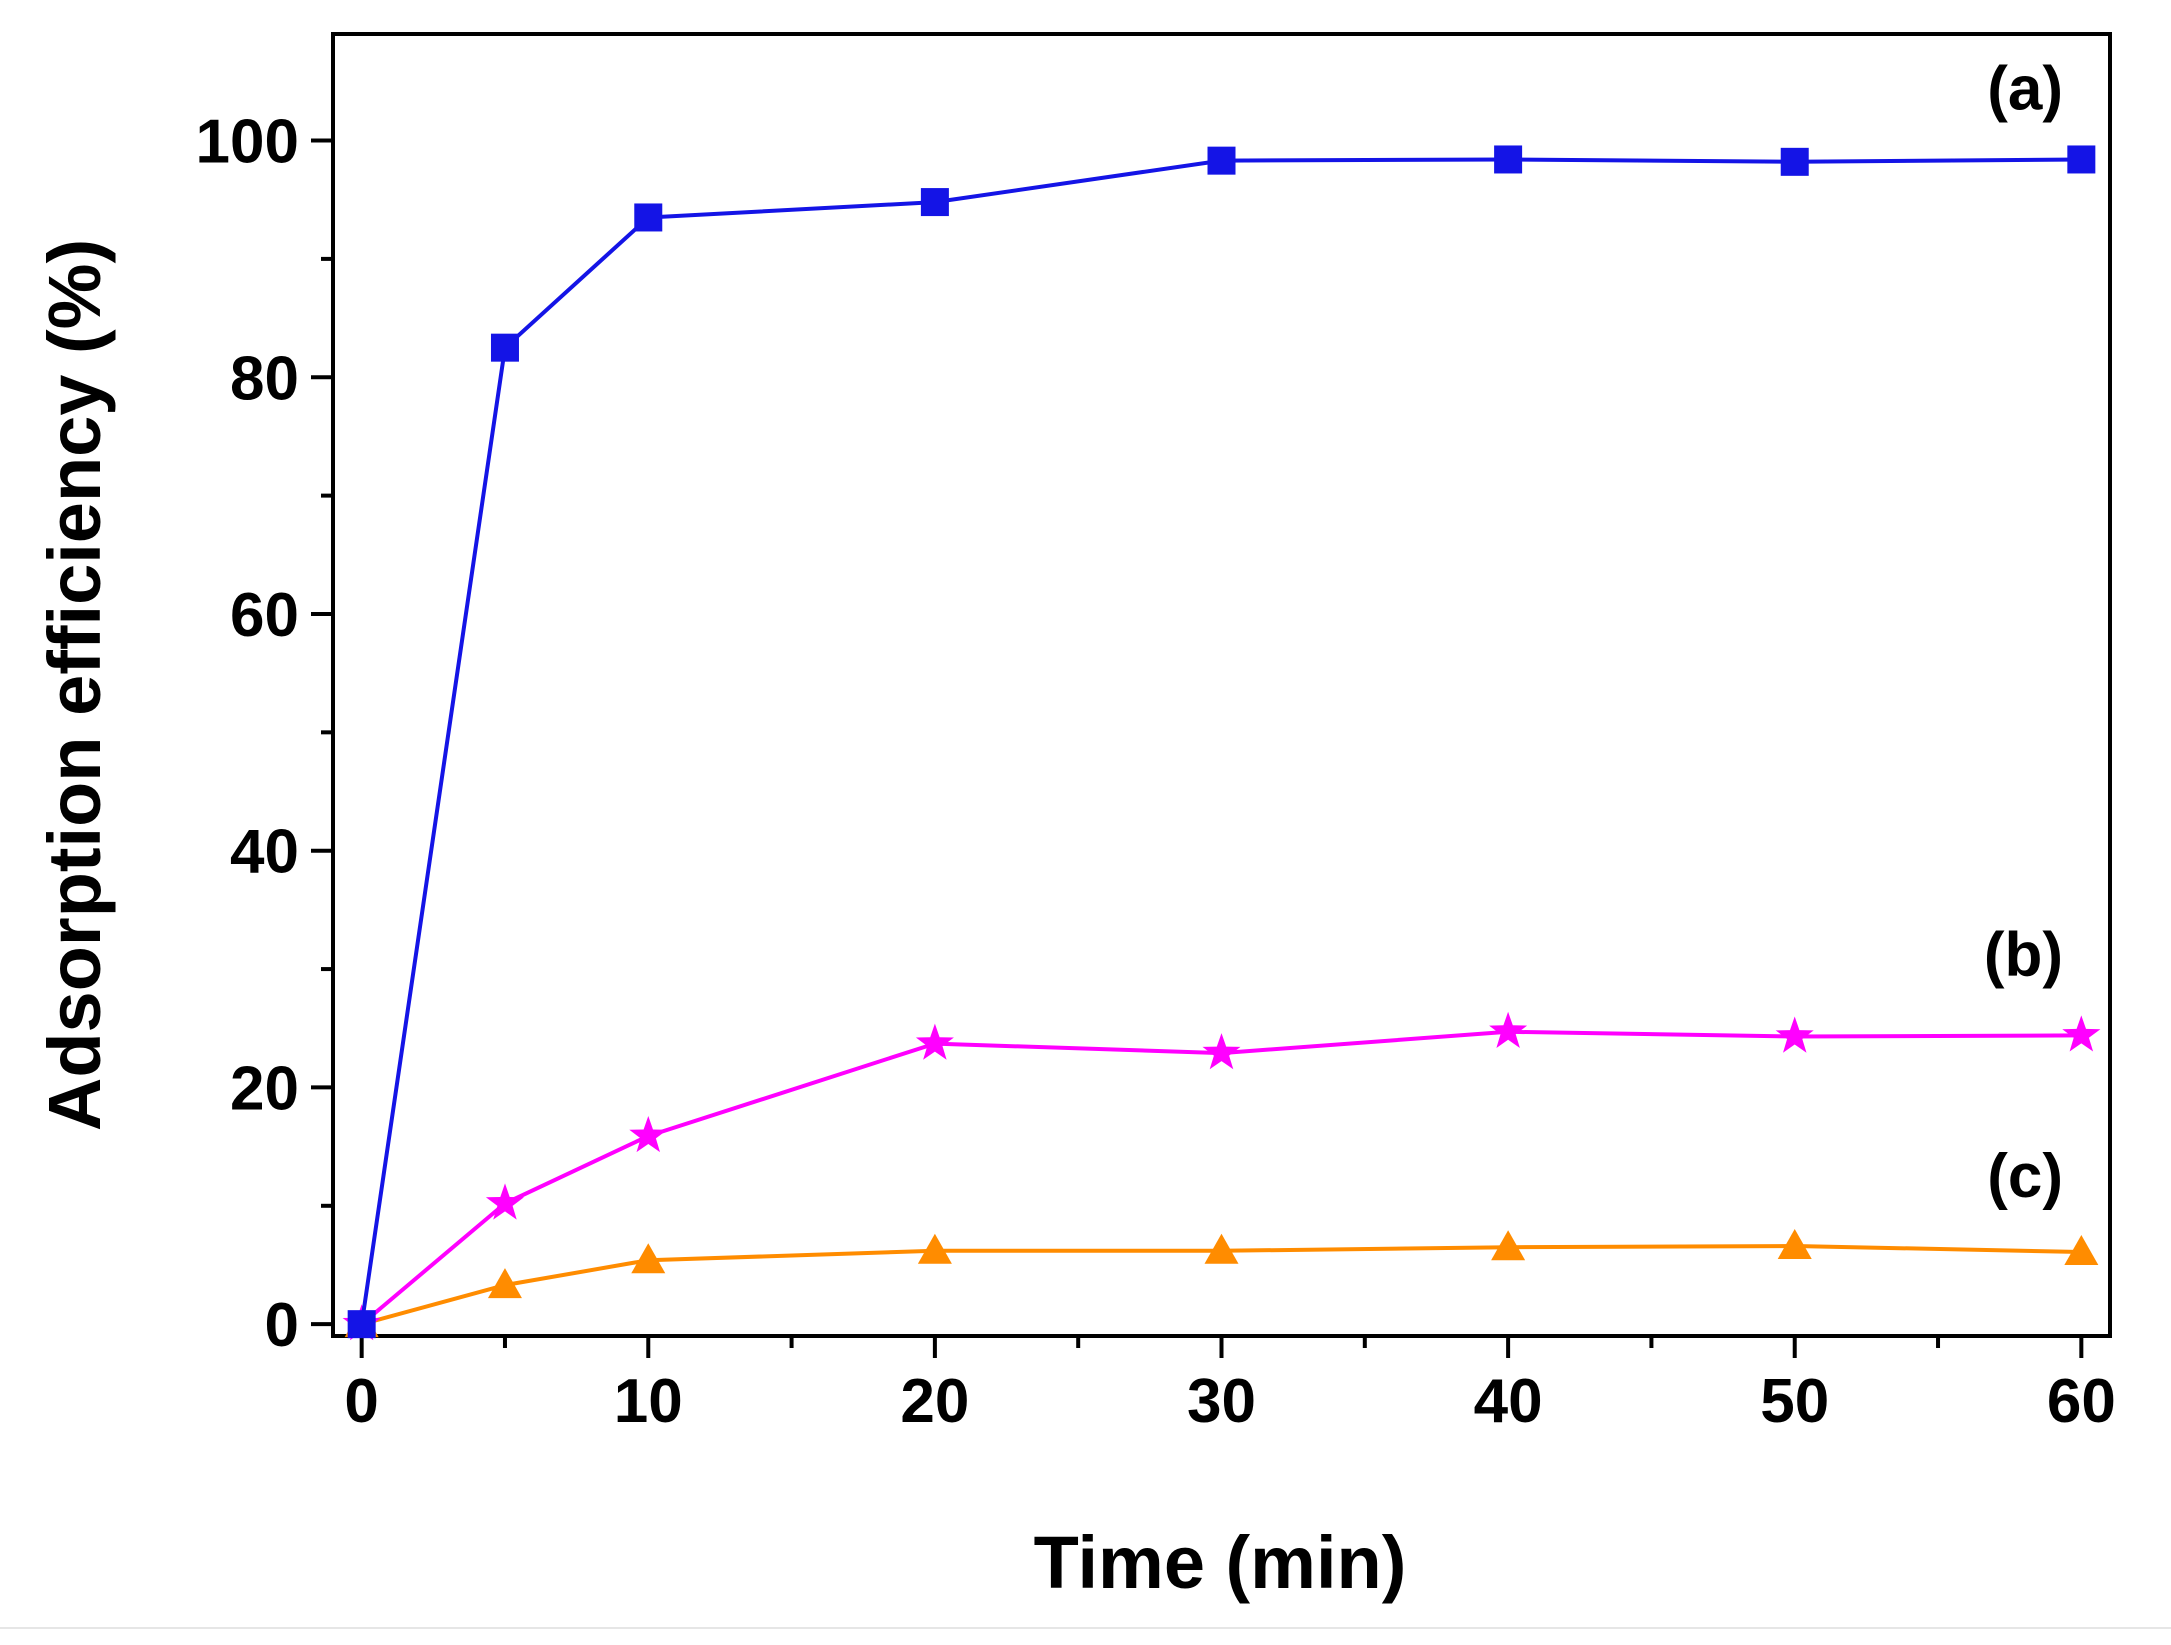 The image size is (2171, 1645). I want to click on y-axis-title: Adsorption efficiency (%), so click(74, 685).